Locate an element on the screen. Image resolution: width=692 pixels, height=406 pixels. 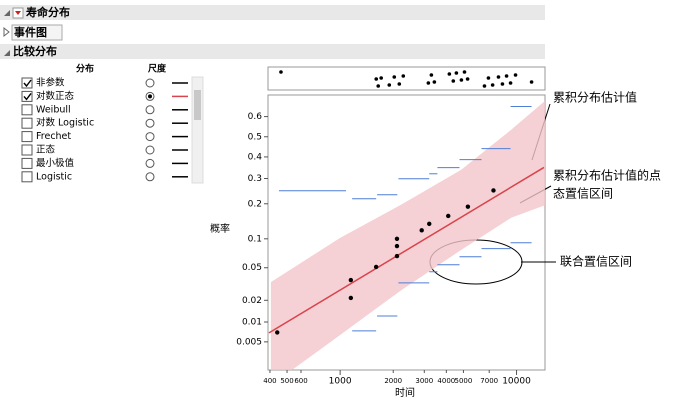
distribution-name: 对数正态 is located at coordinates (55, 96).